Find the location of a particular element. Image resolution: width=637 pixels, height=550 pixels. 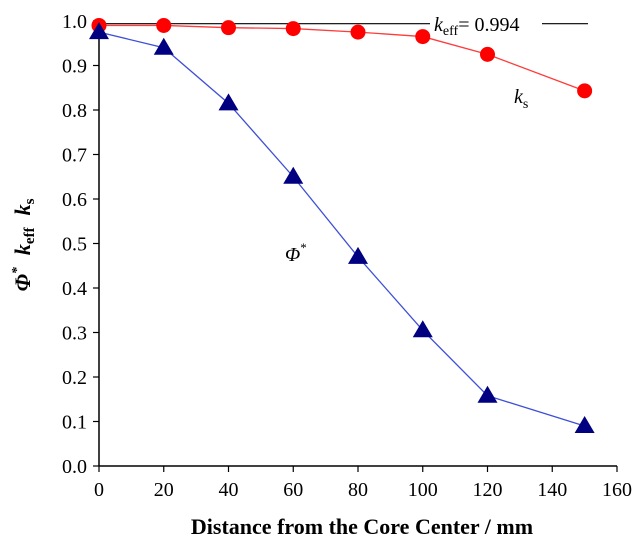

x-axis-label: Distance from the Core Center / mm is located at coordinates (362, 526).